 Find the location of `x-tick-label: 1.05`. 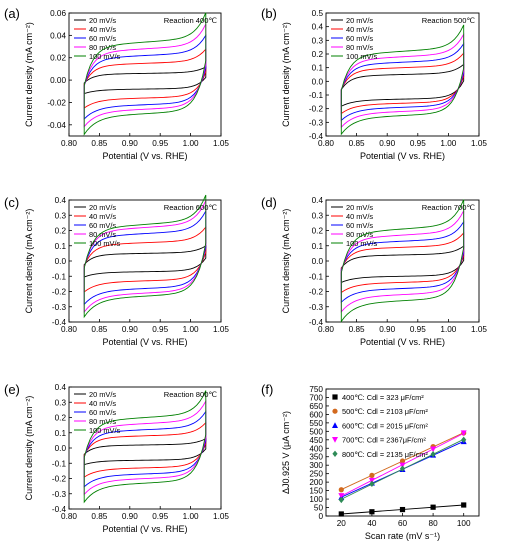

x-tick-label: 1.05 is located at coordinates (221, 329).